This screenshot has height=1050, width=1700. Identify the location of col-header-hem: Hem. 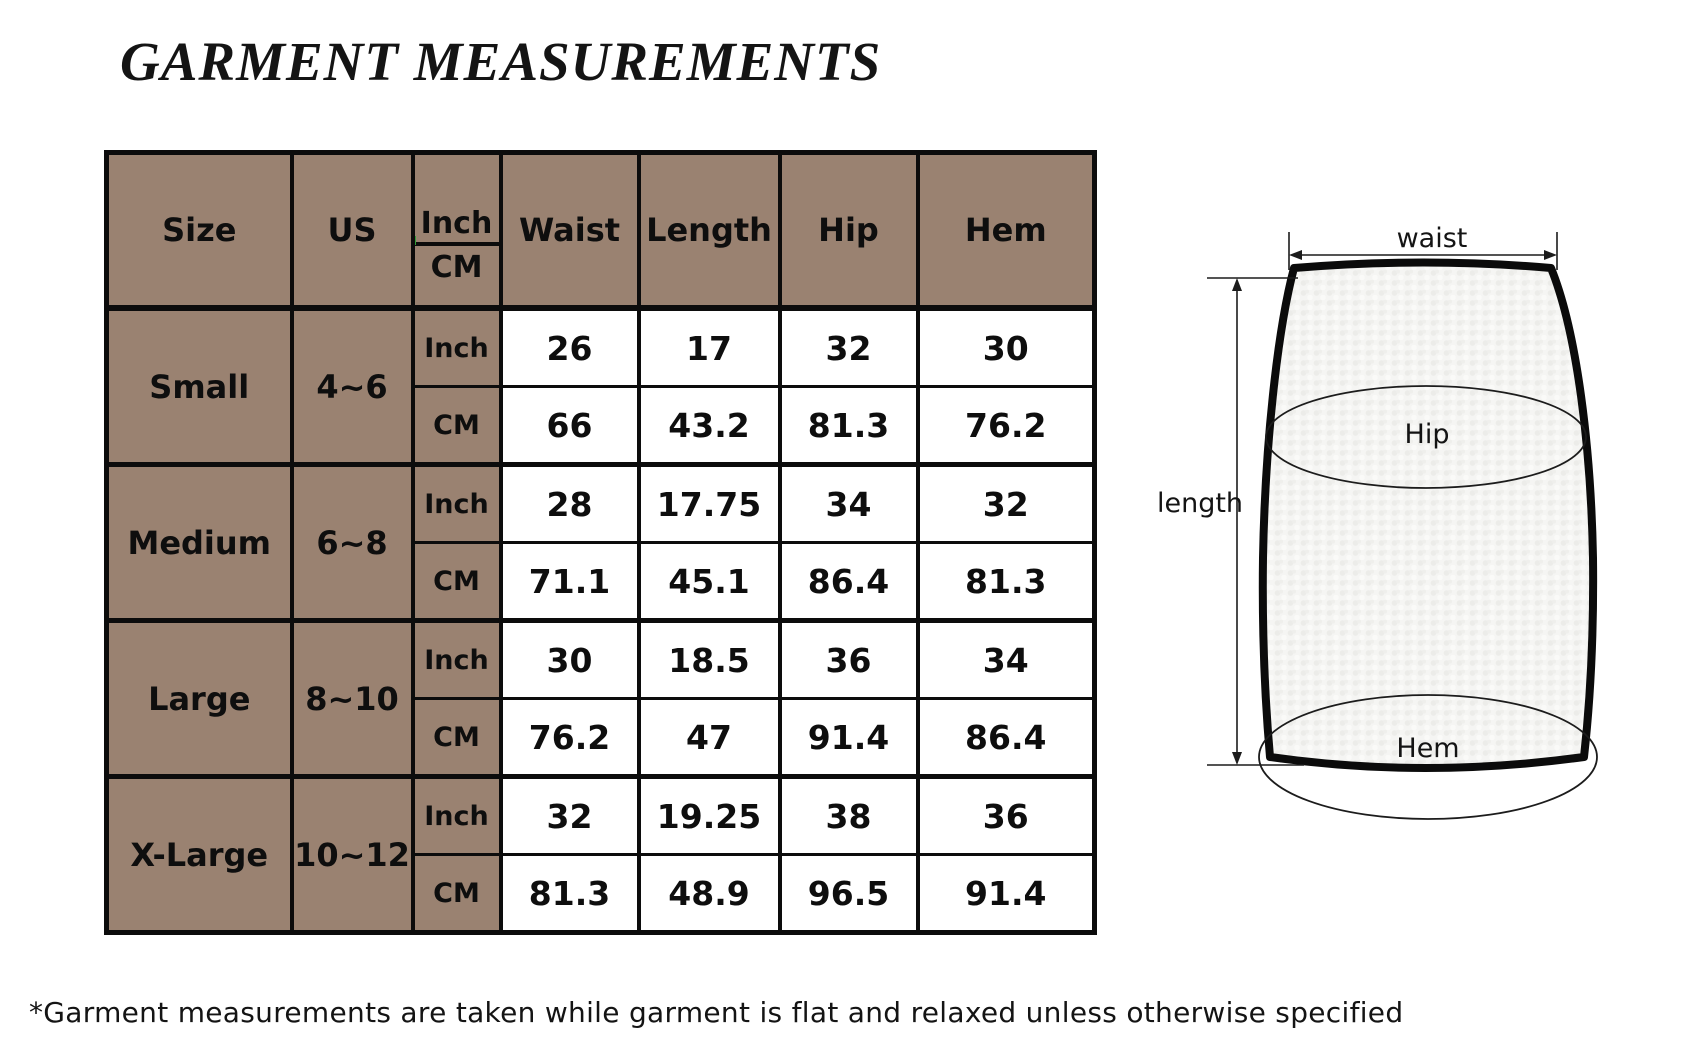
(1006, 230).